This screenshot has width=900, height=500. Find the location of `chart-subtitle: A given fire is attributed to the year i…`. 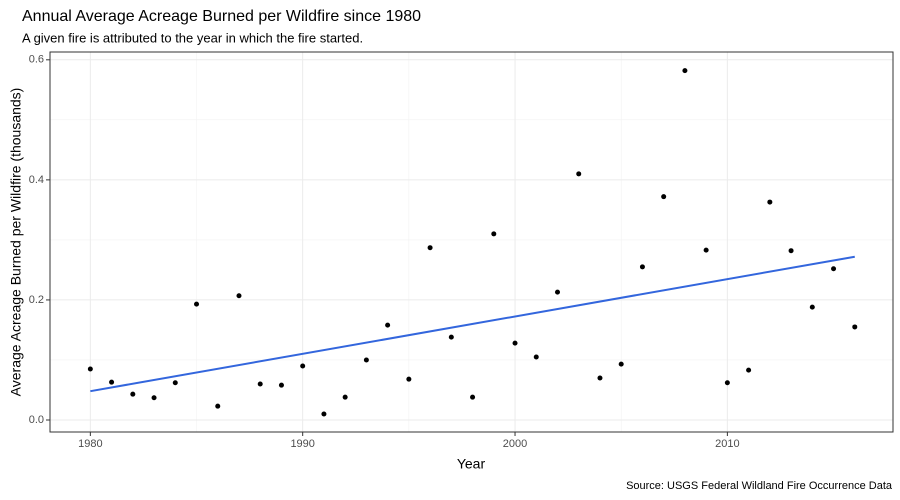

chart-subtitle: A given fire is attributed to the year i… is located at coordinates (192, 37).